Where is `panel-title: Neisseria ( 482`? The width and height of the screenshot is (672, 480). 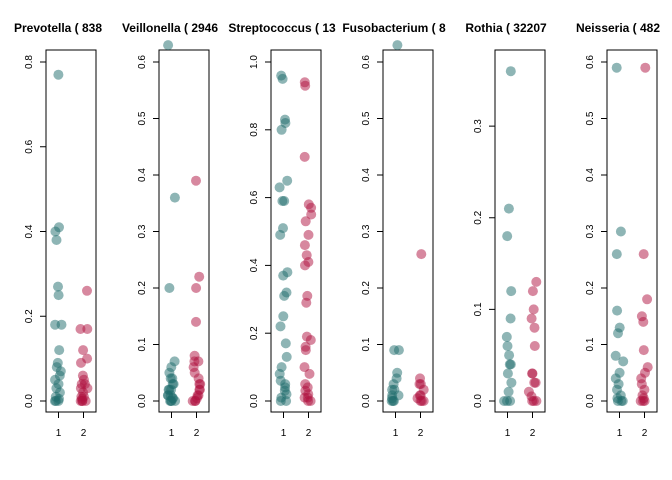 panel-title: Neisseria ( 482 is located at coordinates (618, 28).